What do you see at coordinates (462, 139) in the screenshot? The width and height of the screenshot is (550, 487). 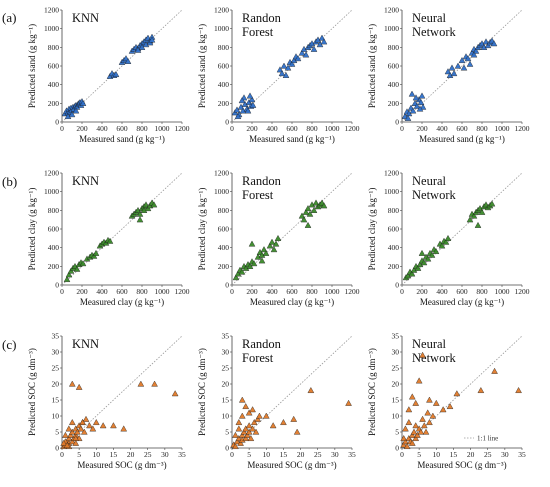 I see `x-axis-label: Measured sand (g kg⁻¹)` at bounding box center [462, 139].